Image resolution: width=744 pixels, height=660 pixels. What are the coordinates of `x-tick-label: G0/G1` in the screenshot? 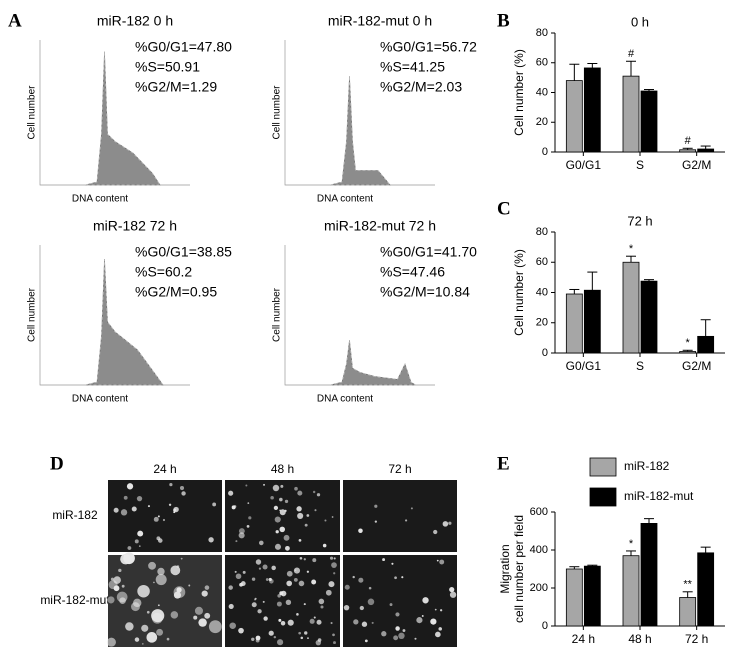 It's located at (584, 366).